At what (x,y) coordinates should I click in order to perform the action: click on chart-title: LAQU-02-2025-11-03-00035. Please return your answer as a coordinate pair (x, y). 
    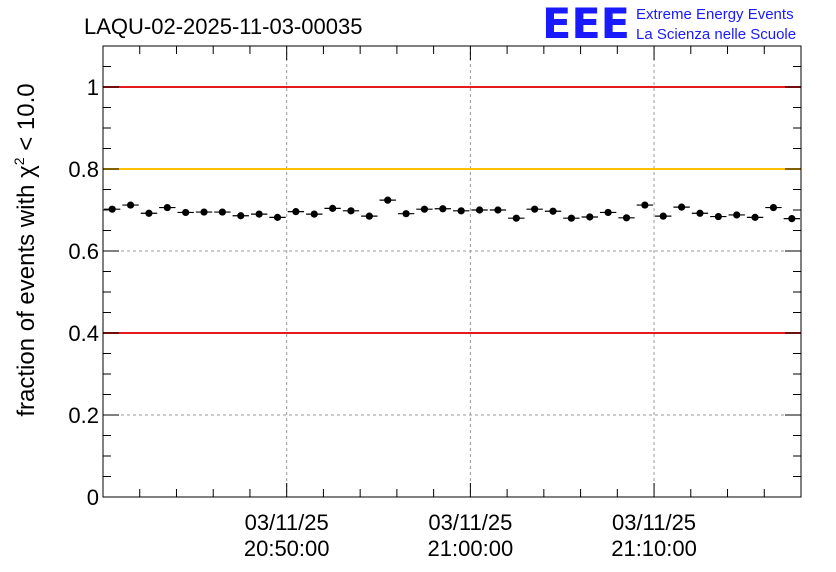
    Looking at the image, I should click on (223, 26).